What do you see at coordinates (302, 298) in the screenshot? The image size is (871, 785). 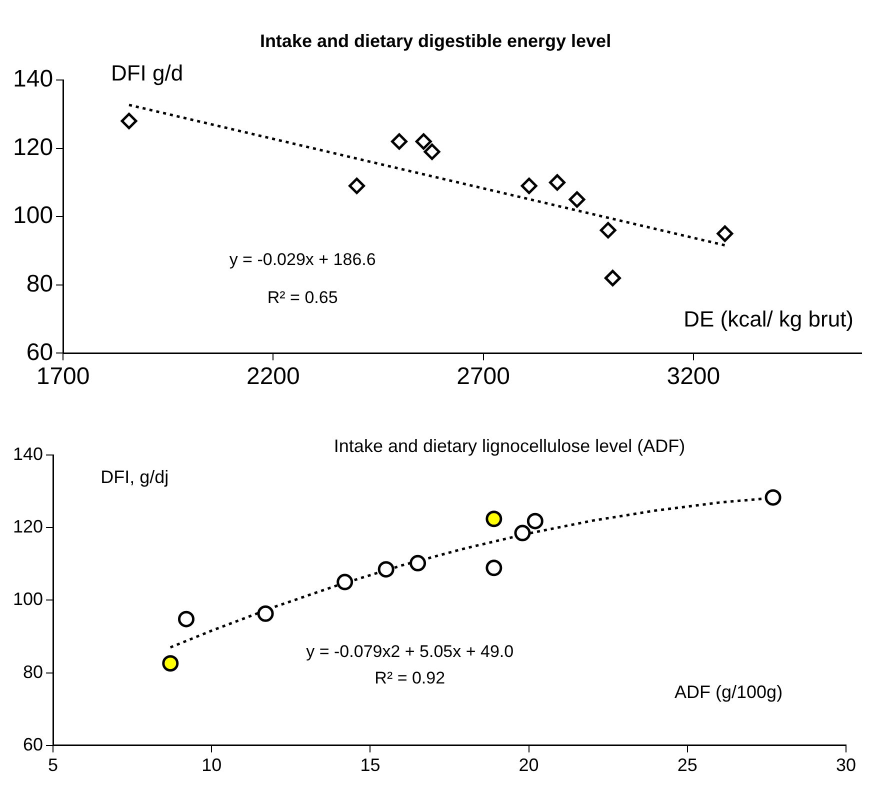 I see `annotation: R² = 0.65` at bounding box center [302, 298].